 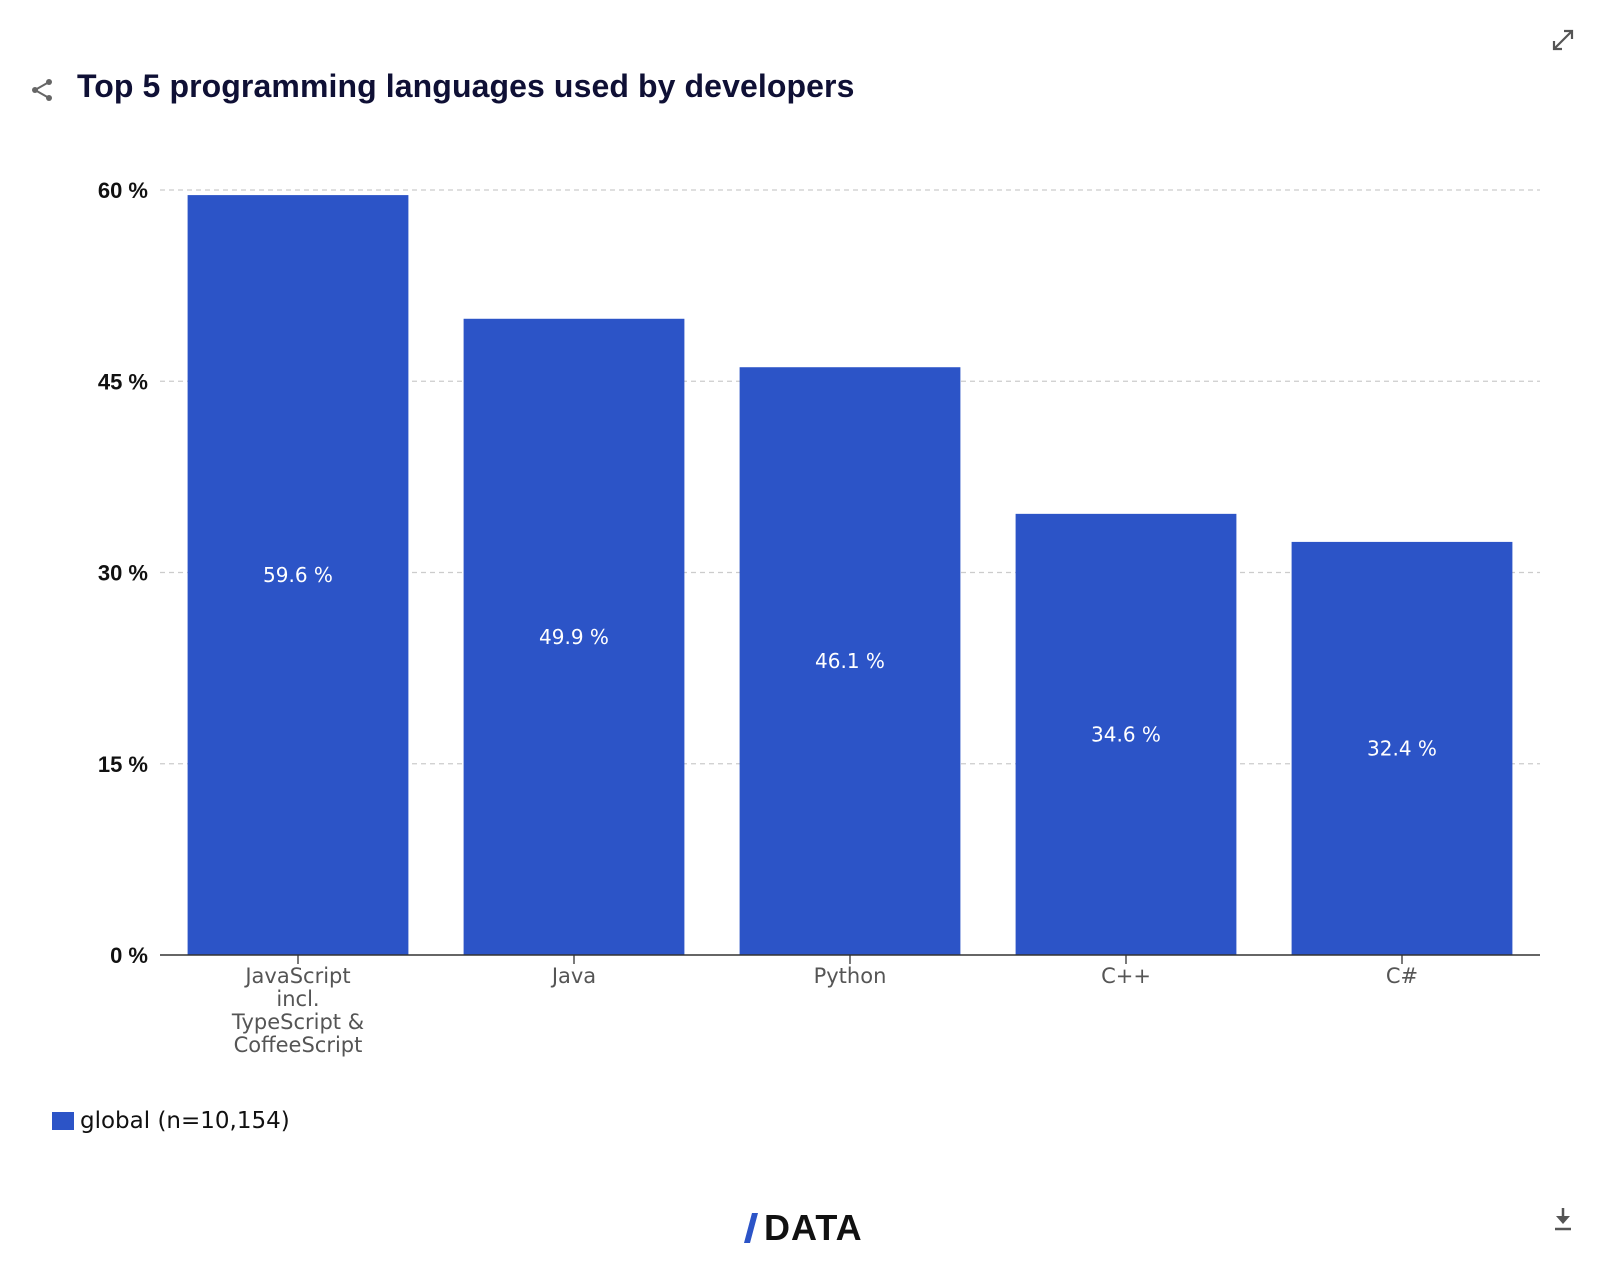 I want to click on bar-value-label: 46.1 %, so click(x=850, y=661).